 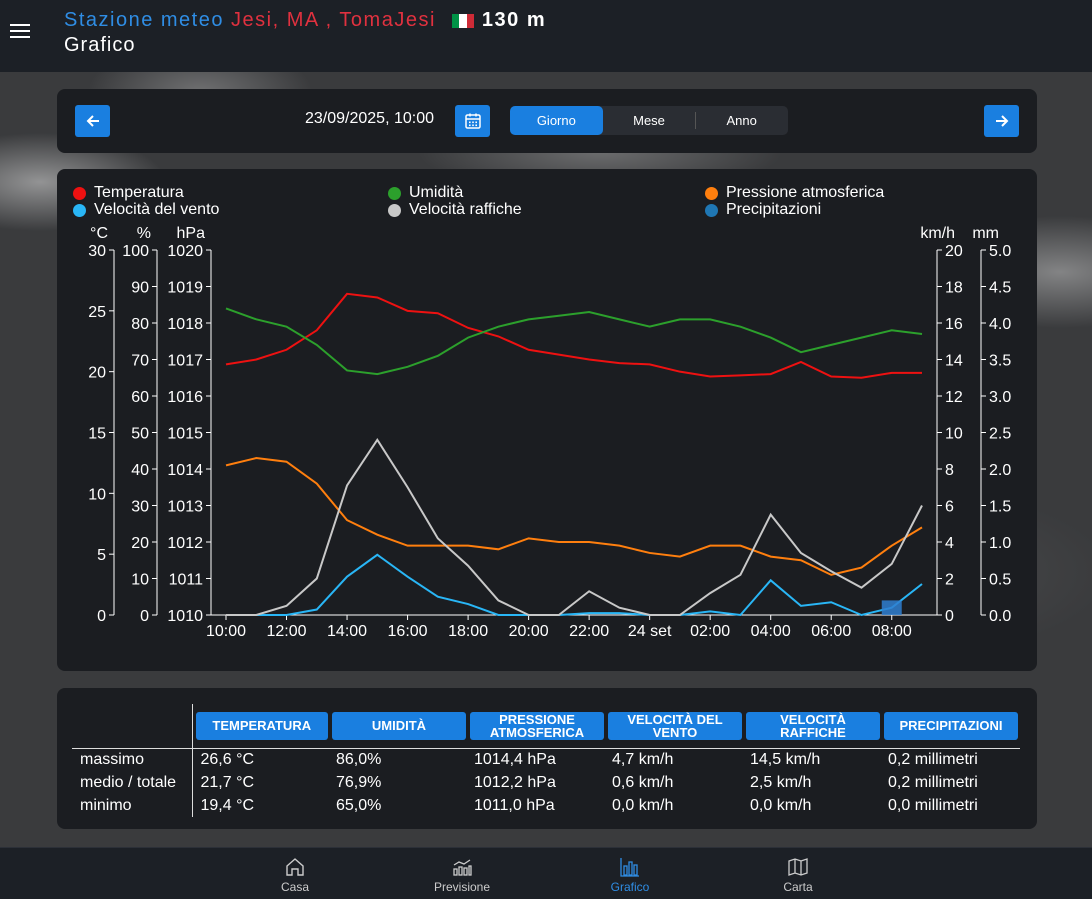 What do you see at coordinates (813, 725) in the screenshot?
I see `stats-column-header: Velocità raffiche` at bounding box center [813, 725].